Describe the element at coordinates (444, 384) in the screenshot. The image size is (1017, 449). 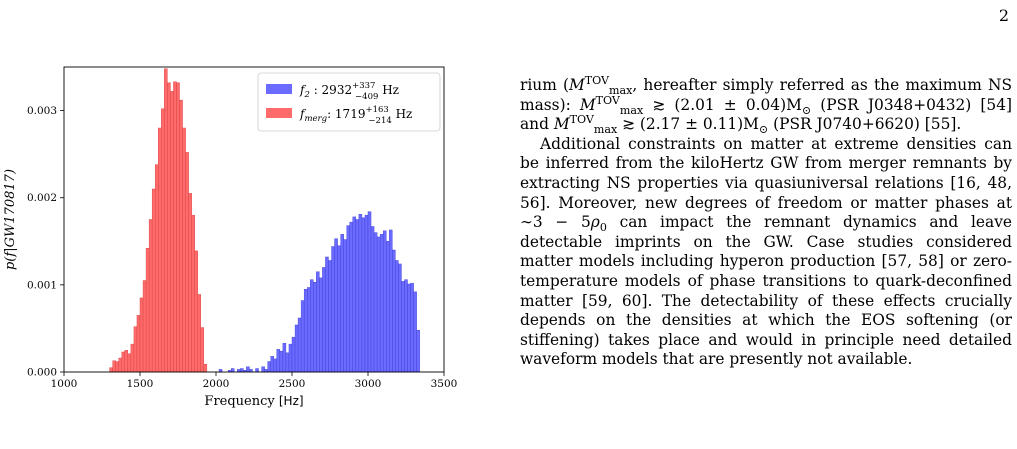
I see `x-tick-label: 3500` at that location.